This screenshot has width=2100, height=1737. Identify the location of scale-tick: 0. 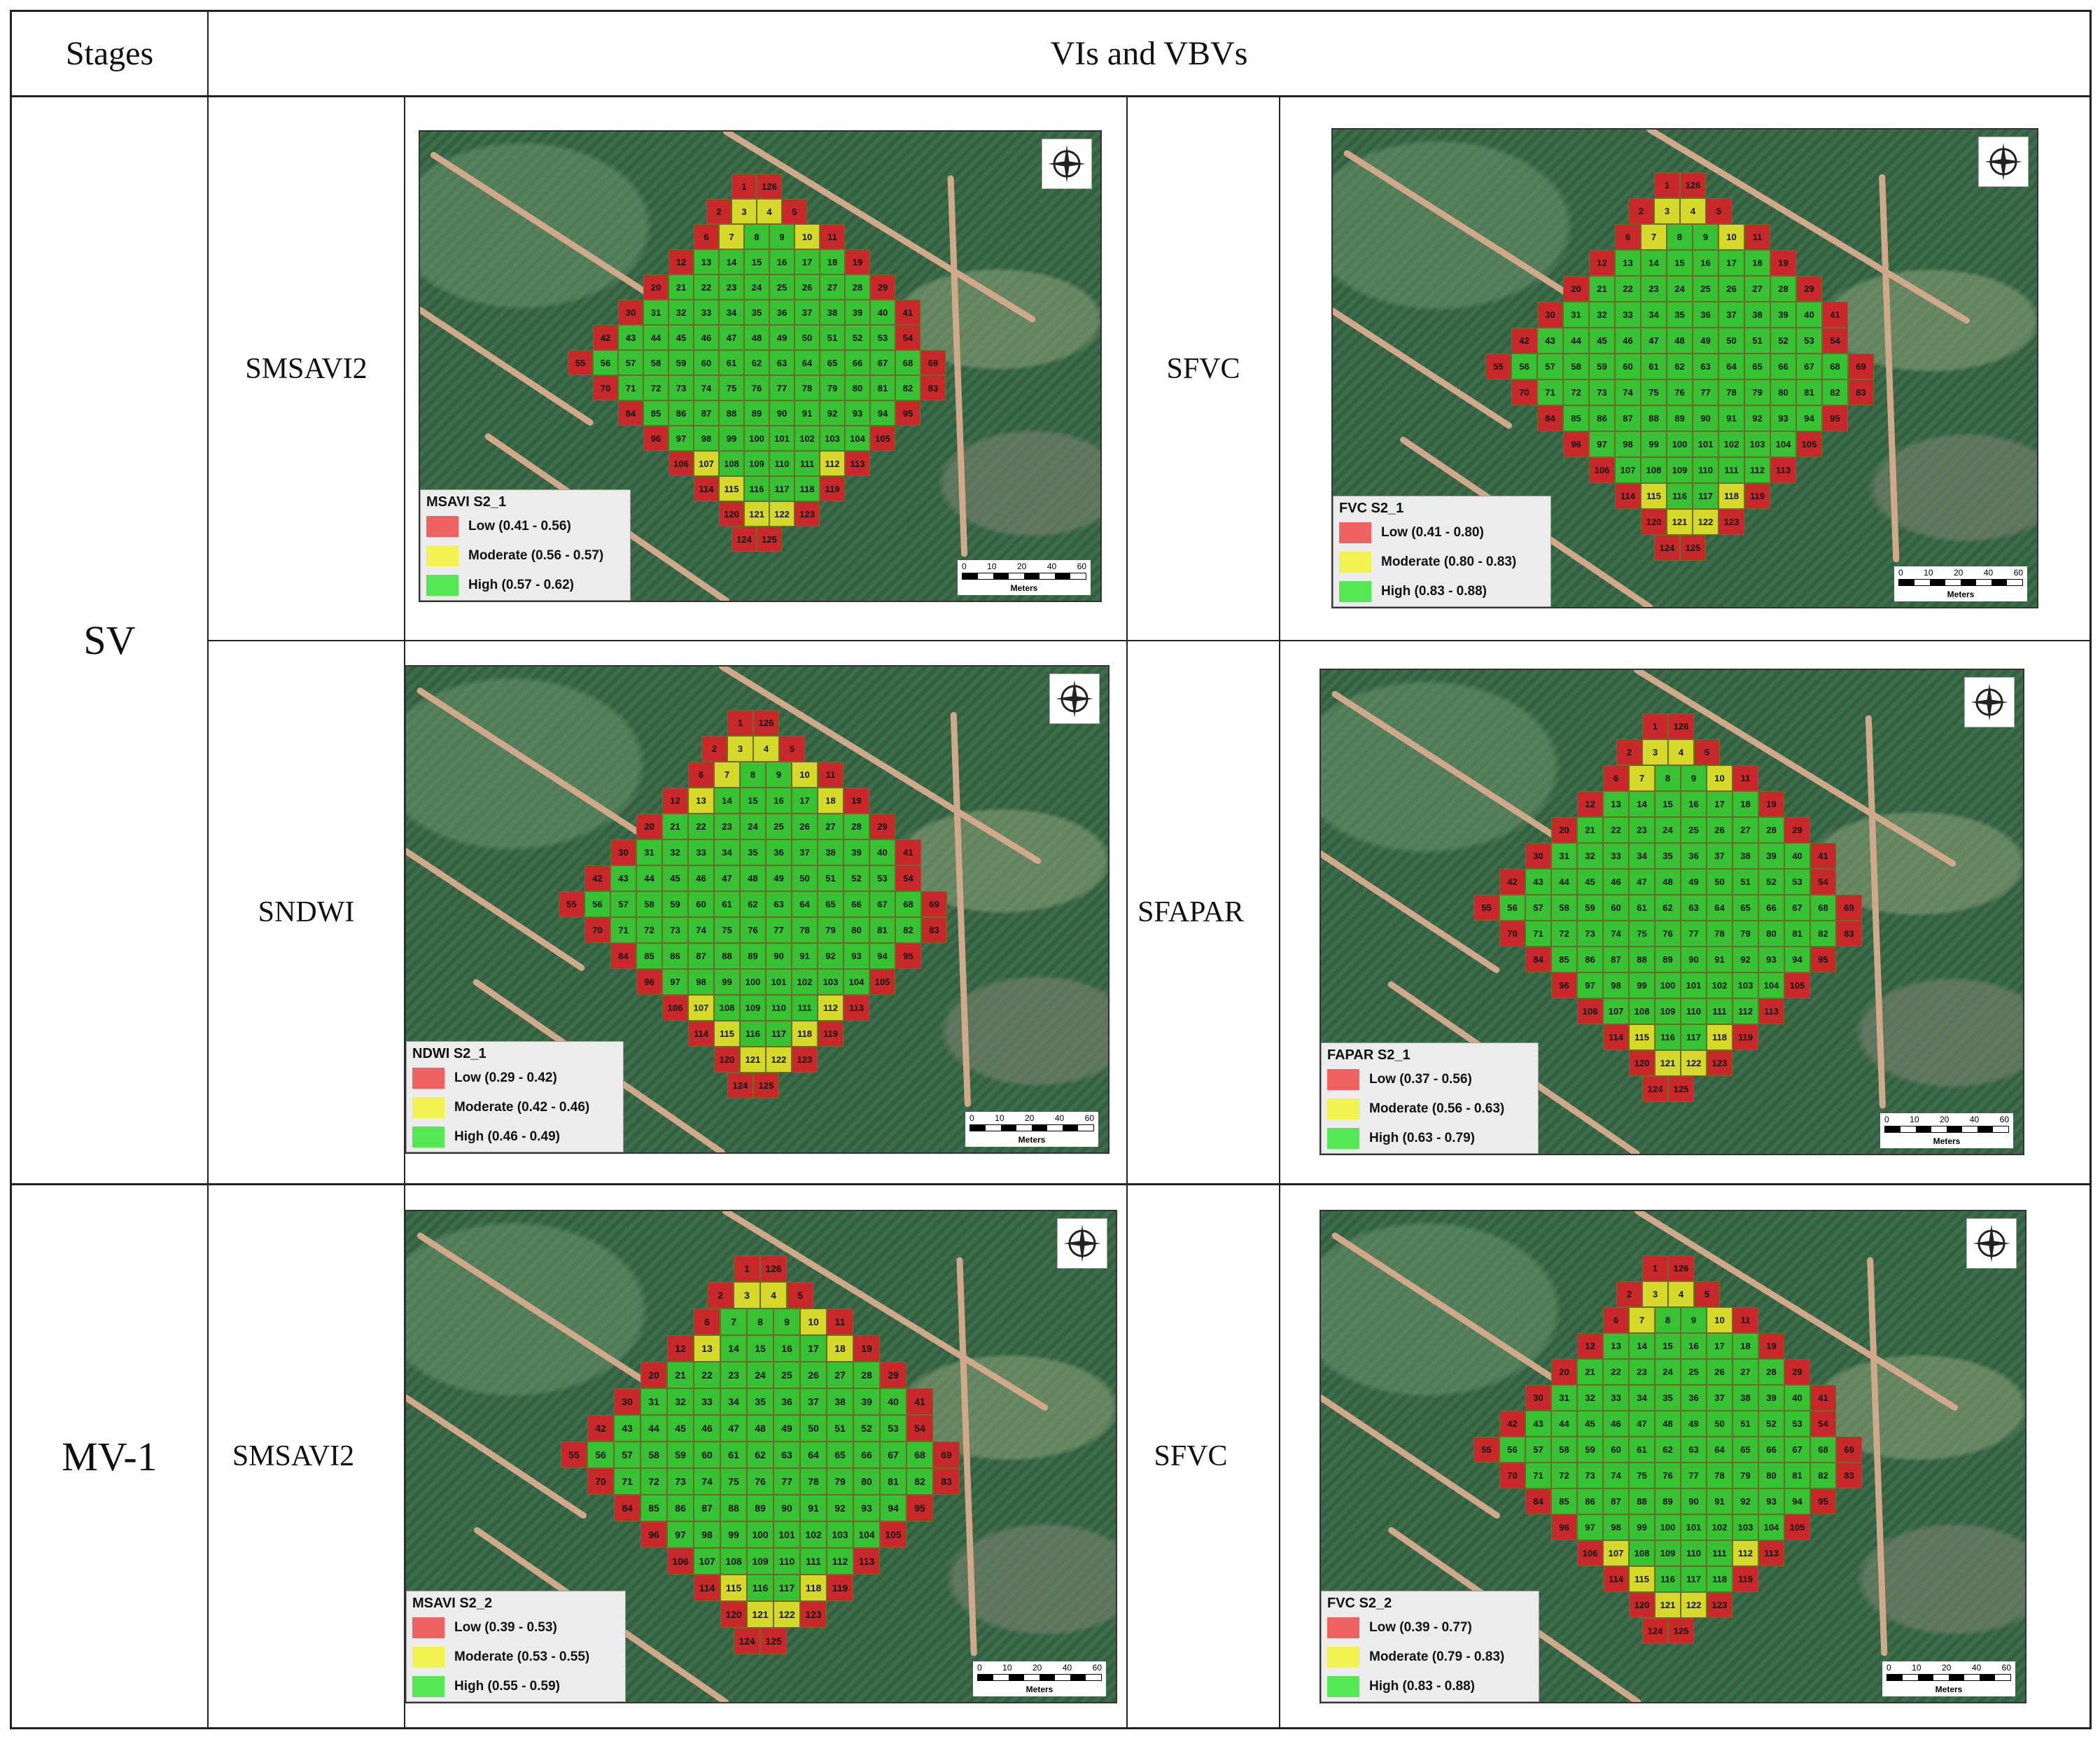
(1886, 1119).